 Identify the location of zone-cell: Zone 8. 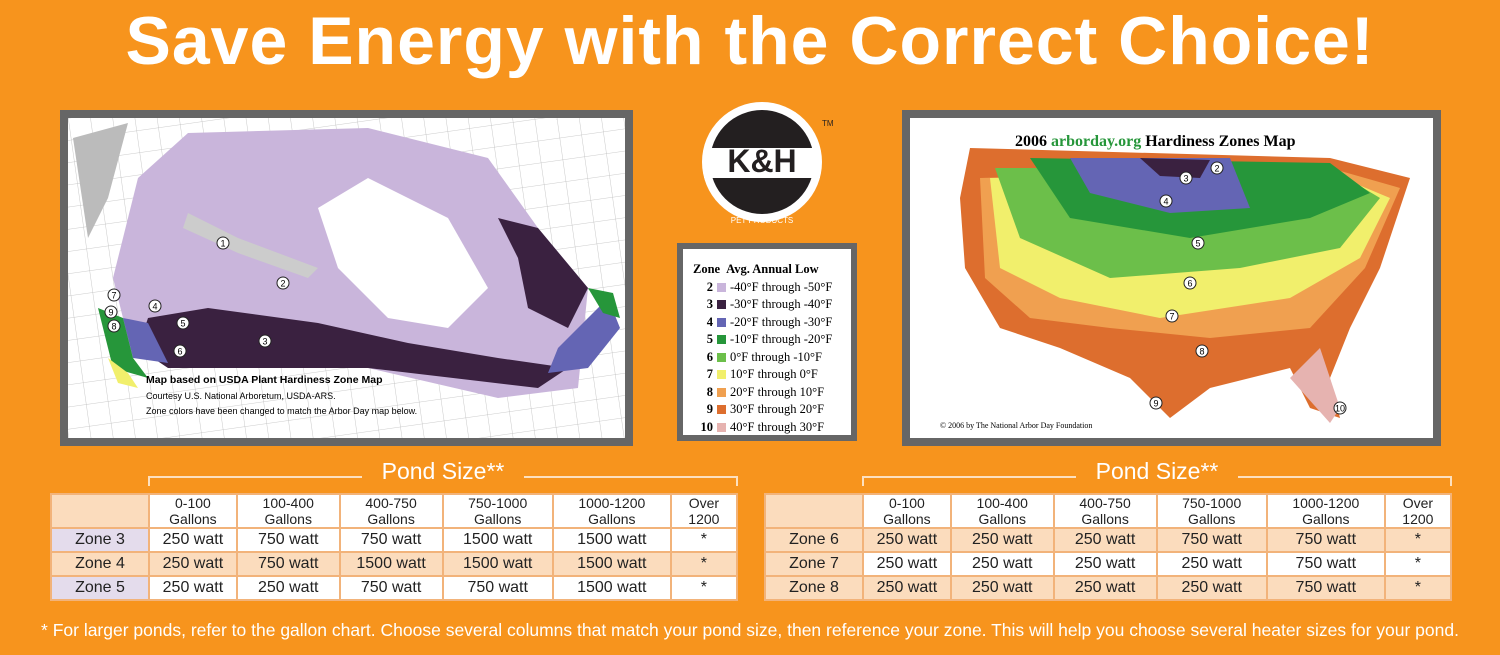
(814, 588).